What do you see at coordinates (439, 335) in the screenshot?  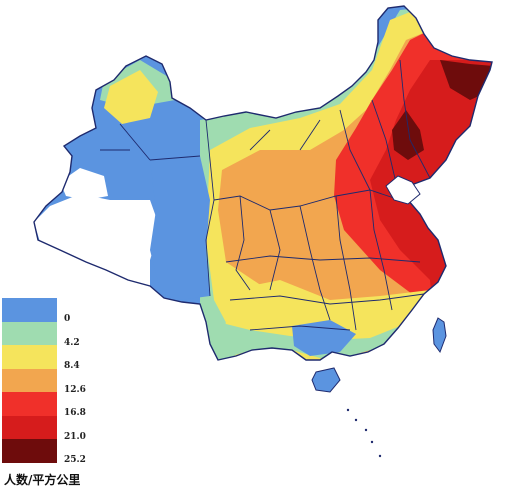 I see `taiwan-island` at bounding box center [439, 335].